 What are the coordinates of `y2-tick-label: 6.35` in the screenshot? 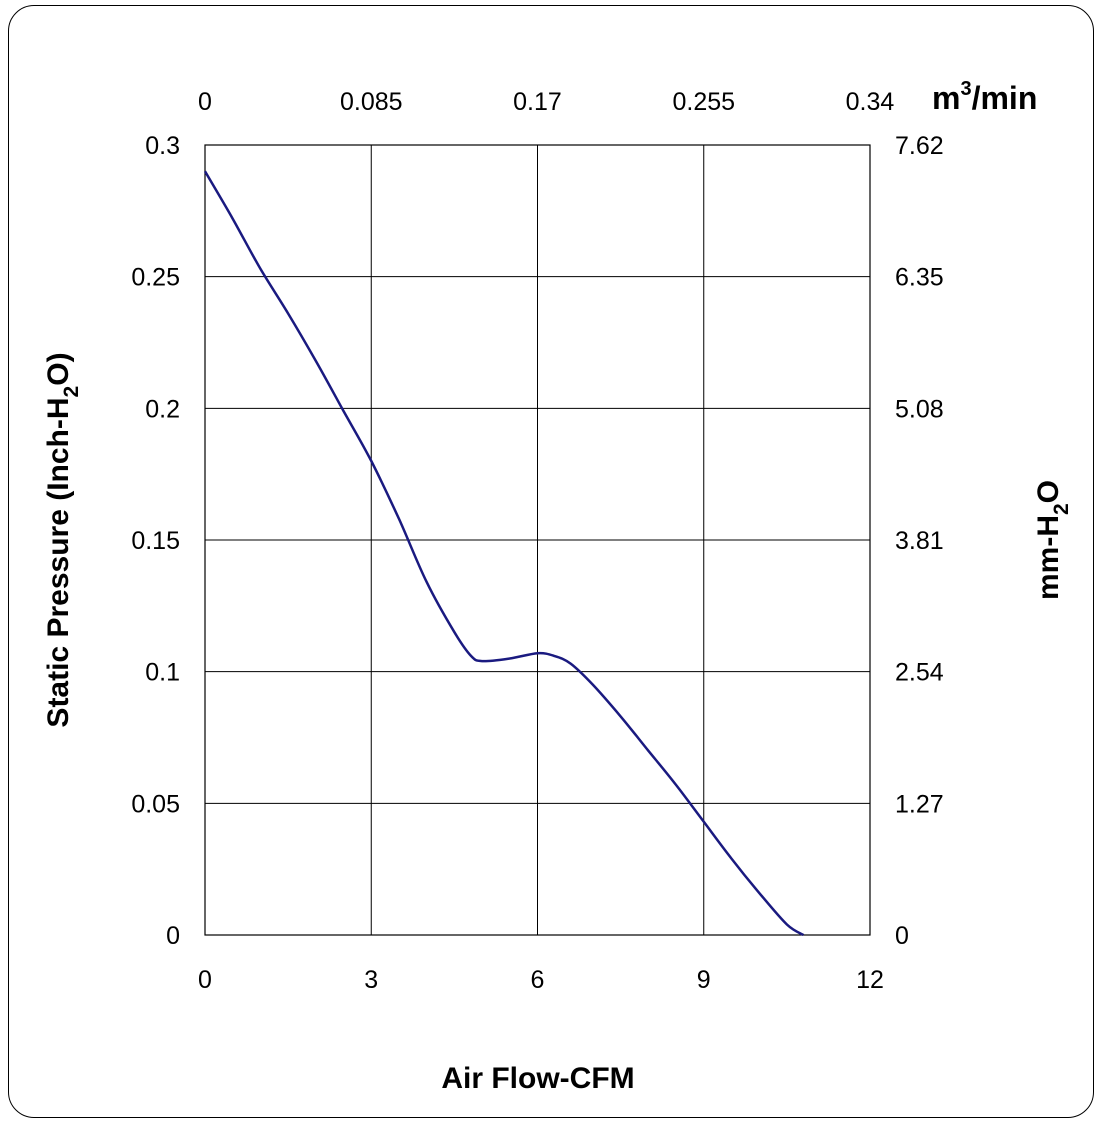 It's located at (919, 278).